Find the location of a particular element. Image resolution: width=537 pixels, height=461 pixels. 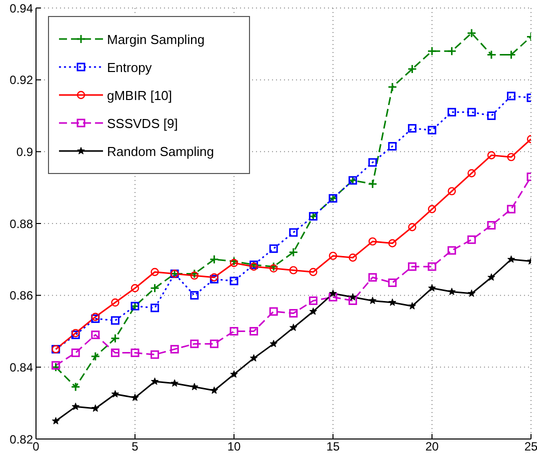

y-tick-label: 0.9 is located at coordinates (25, 151).